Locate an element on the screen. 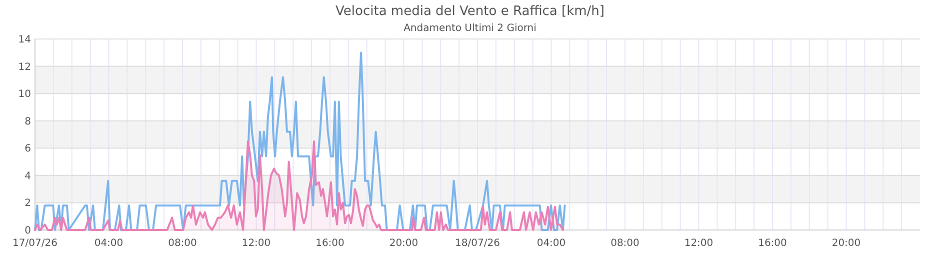 The height and width of the screenshot is (260, 940). y-tick-label: 8 is located at coordinates (27, 122).